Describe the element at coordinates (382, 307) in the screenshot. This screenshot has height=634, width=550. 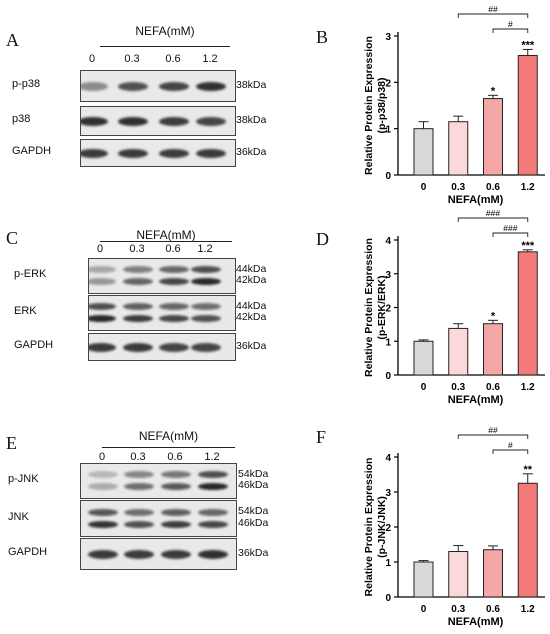
I see `y-axis-label: (p-ERK/ERK)` at that location.